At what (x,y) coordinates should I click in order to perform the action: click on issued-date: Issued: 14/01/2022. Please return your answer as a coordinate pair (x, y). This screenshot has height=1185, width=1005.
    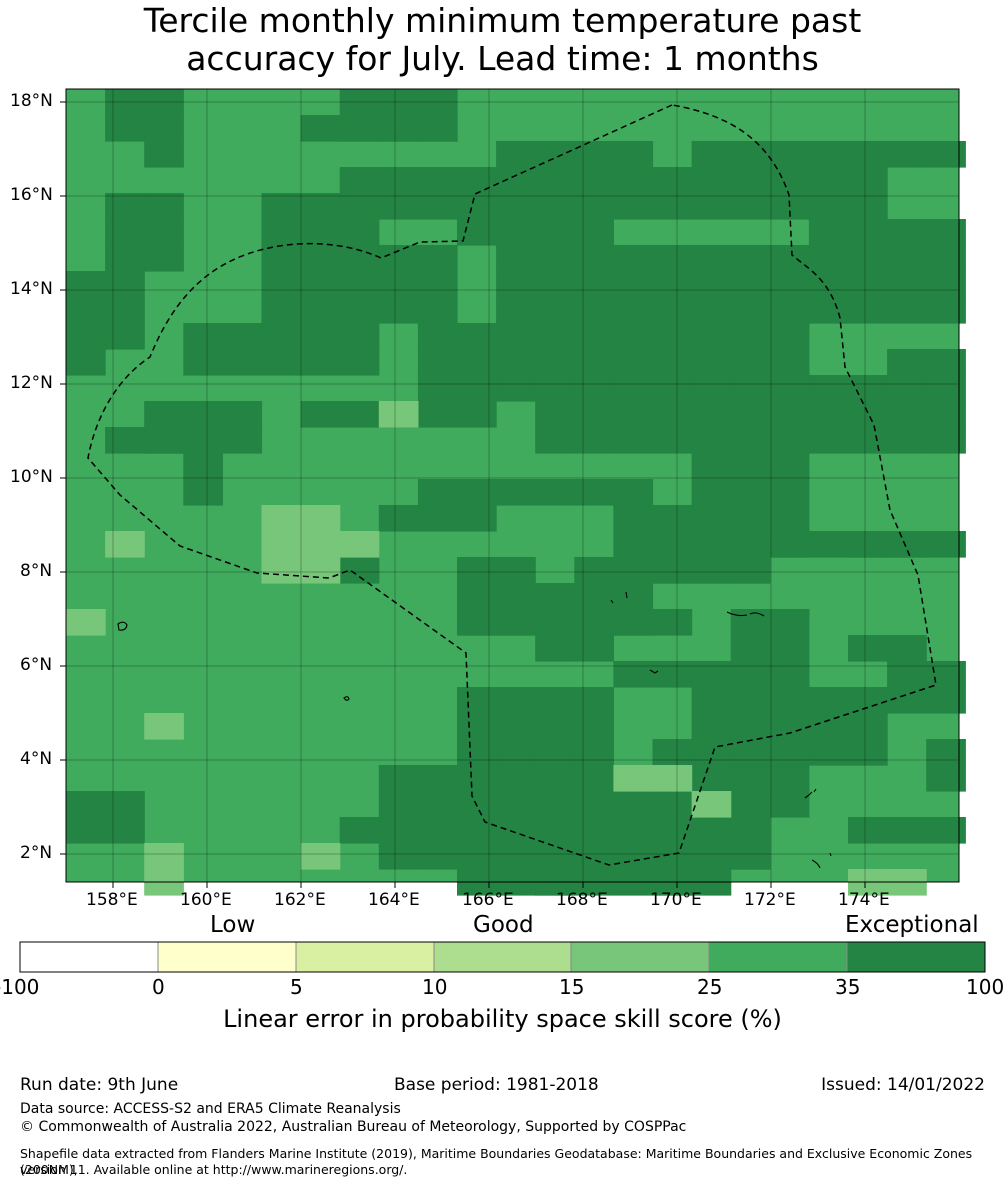
    Looking at the image, I should click on (903, 1085).